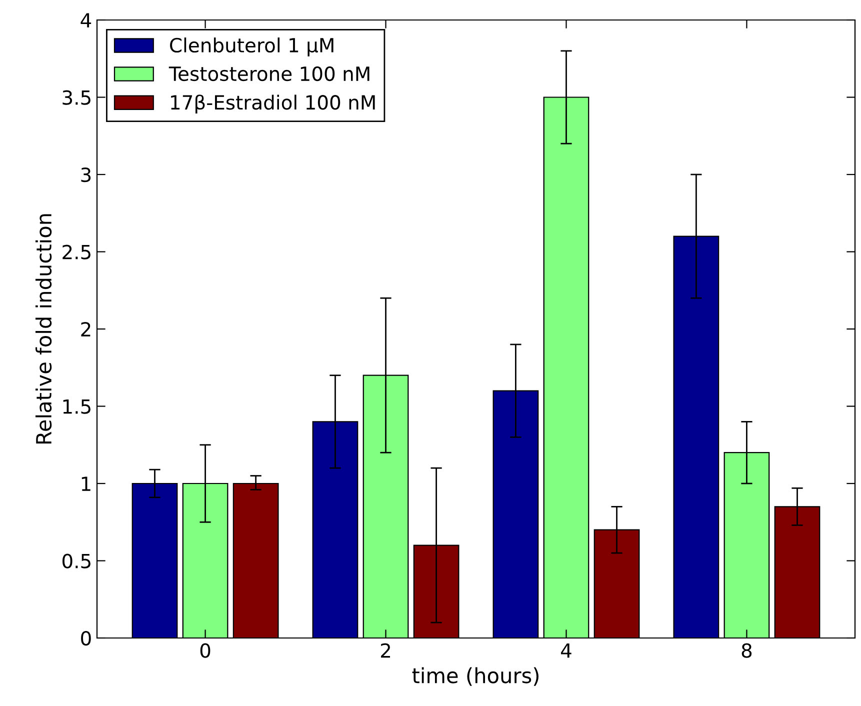 The height and width of the screenshot is (706, 861). What do you see at coordinates (76, 97) in the screenshot?
I see `y-tick-label: 3.5` at bounding box center [76, 97].